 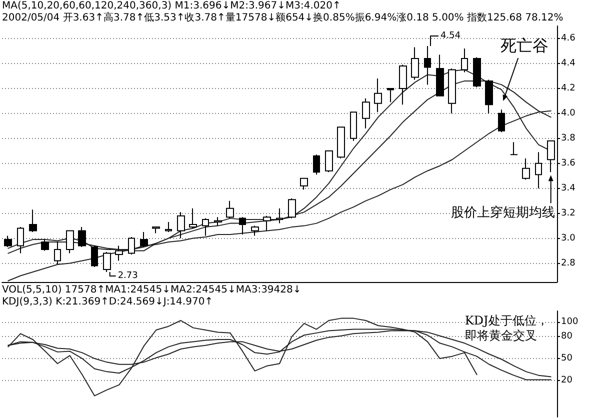 I want to click on y-tick-label: 4.4, so click(x=568, y=63).